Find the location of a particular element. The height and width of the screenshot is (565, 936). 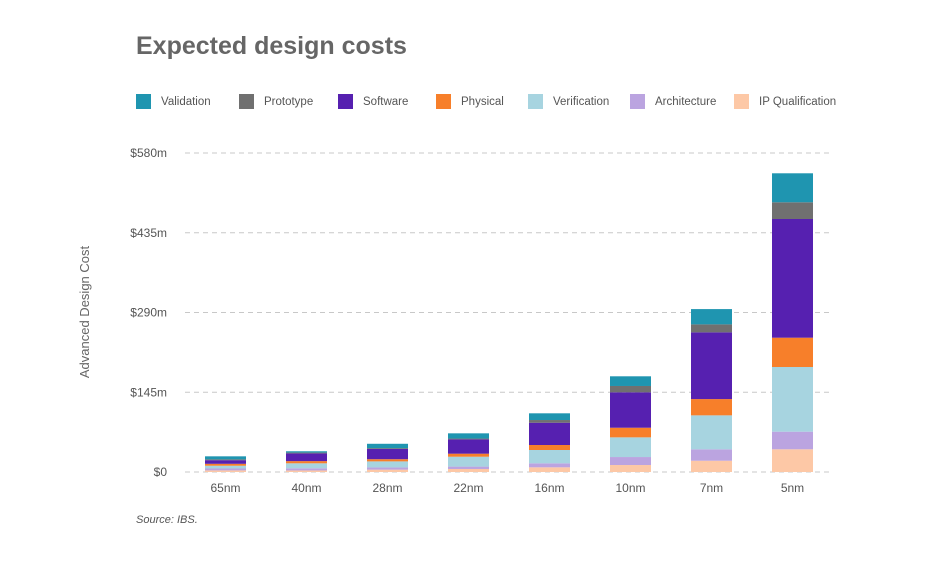

legend-label: Prototype is located at coordinates (289, 101).